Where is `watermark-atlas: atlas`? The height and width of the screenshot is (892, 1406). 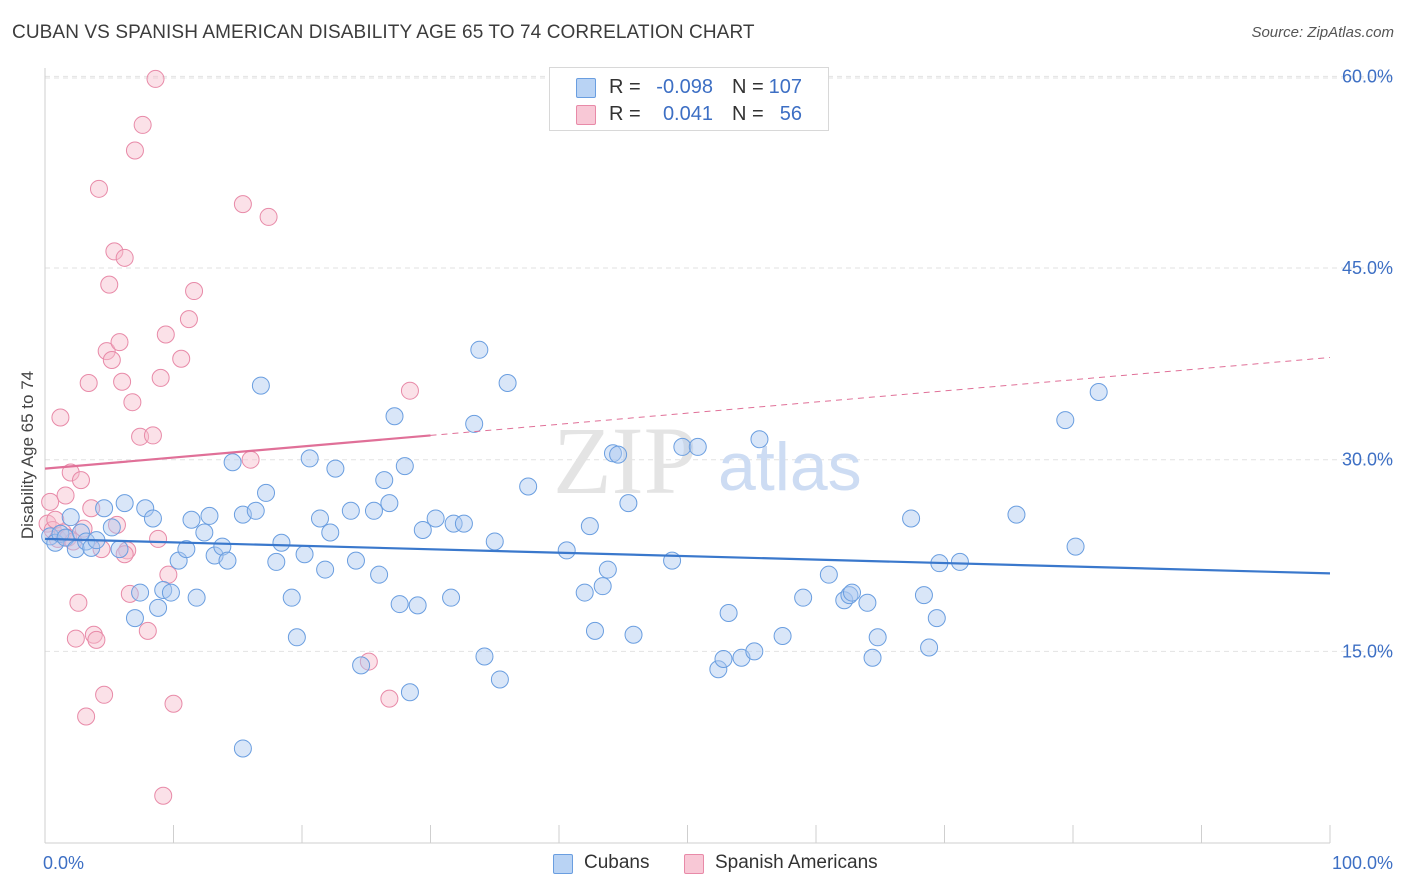 watermark-atlas: atlas is located at coordinates (790, 467).